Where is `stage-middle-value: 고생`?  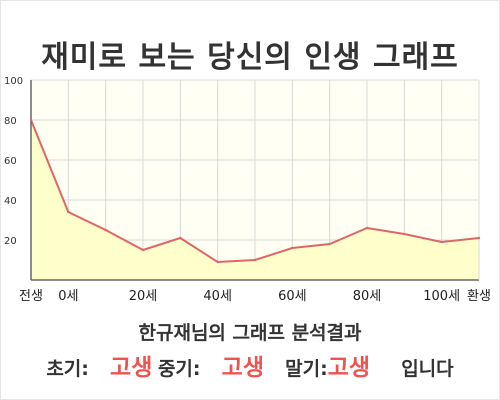
stage-middle-value: 고생 is located at coordinates (242, 368).